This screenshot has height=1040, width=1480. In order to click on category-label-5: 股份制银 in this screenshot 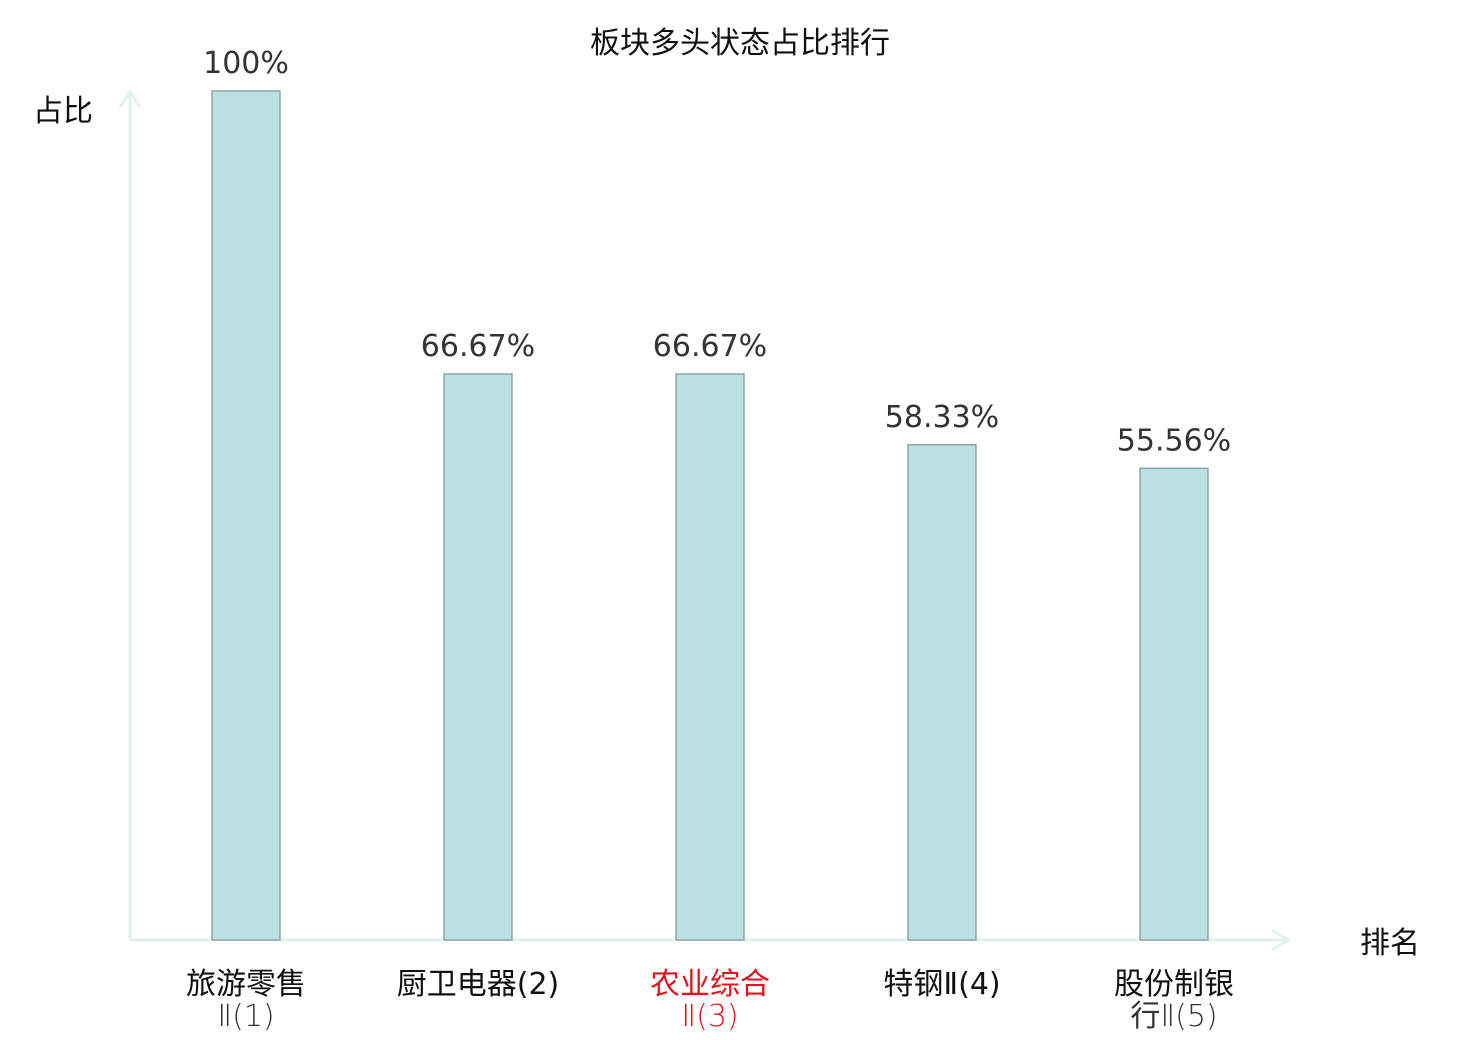, I will do `click(1174, 984)`.